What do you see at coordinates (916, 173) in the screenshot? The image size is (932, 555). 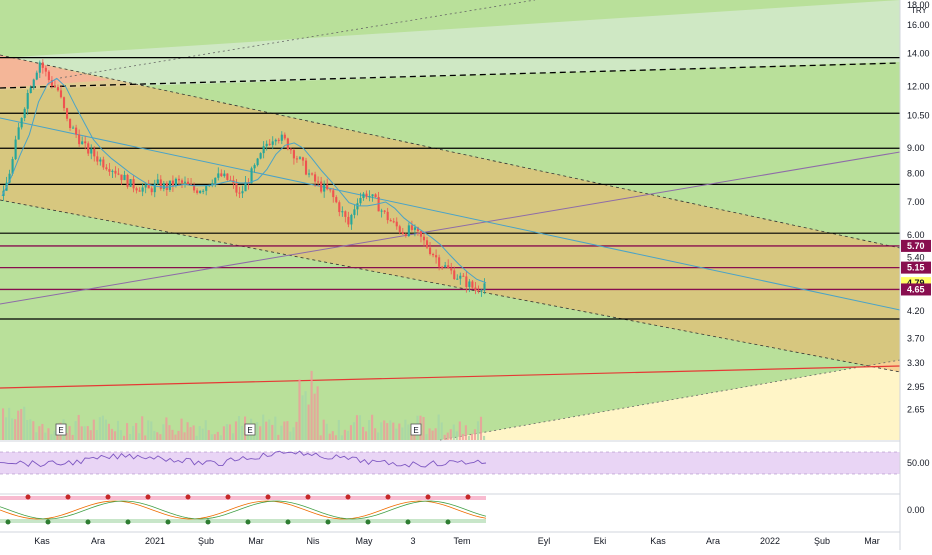 I see `y-tick-6: 8.00` at bounding box center [916, 173].